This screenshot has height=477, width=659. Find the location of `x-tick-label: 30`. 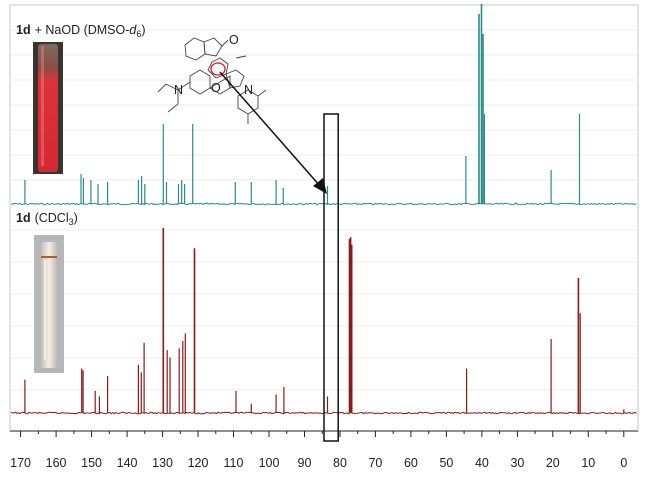

x-tick-label: 30 is located at coordinates (517, 463).